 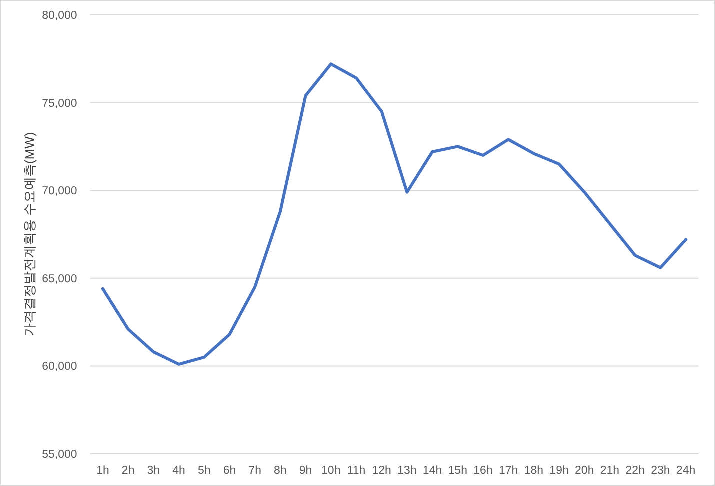 What do you see at coordinates (483, 471) in the screenshot?
I see `x-tick-label: 16h` at bounding box center [483, 471].